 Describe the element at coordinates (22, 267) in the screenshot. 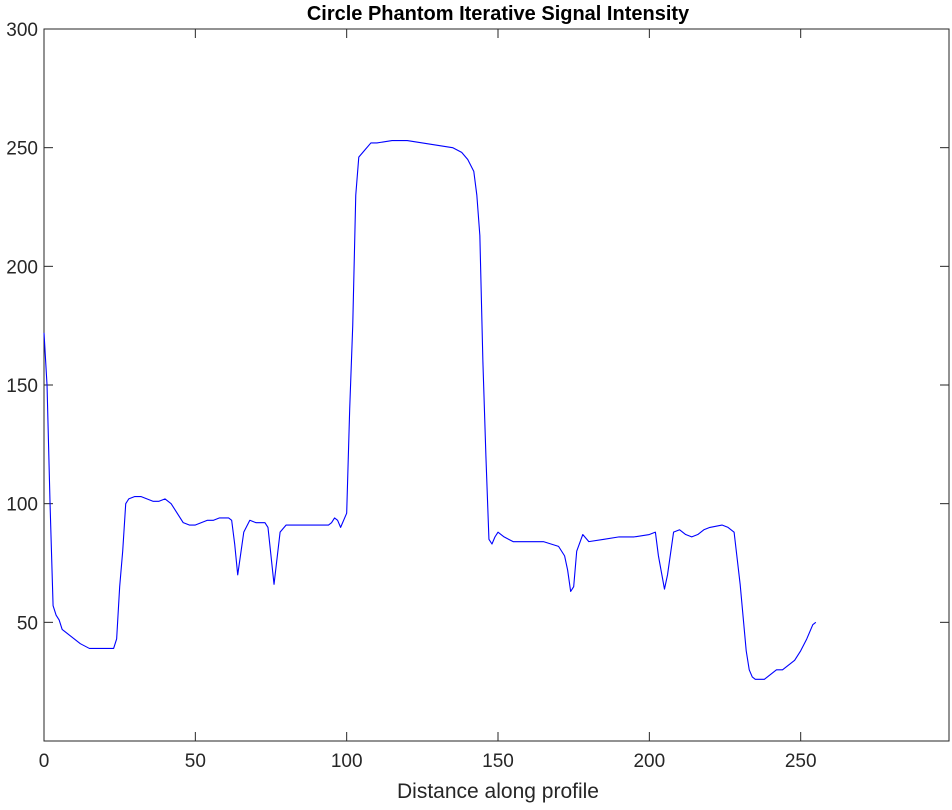

I see `y-tick-label: 200` at that location.